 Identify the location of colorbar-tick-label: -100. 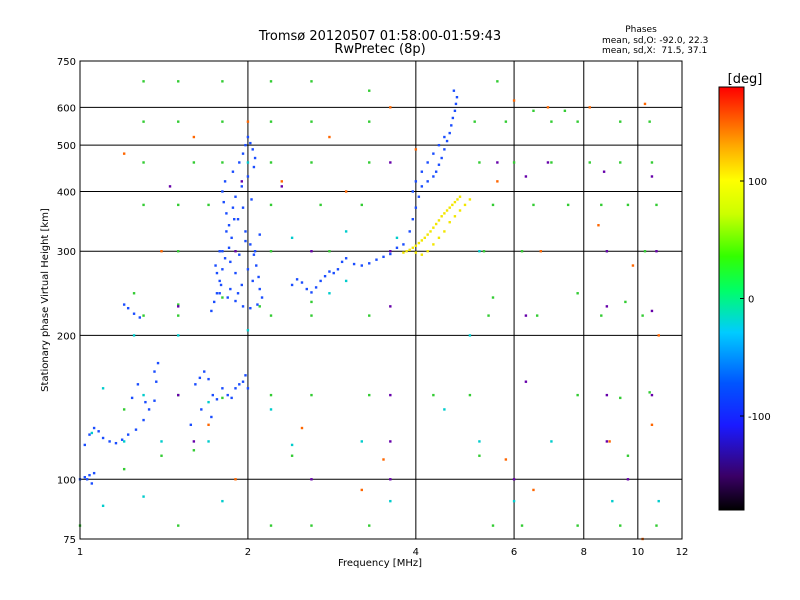
(759, 417).